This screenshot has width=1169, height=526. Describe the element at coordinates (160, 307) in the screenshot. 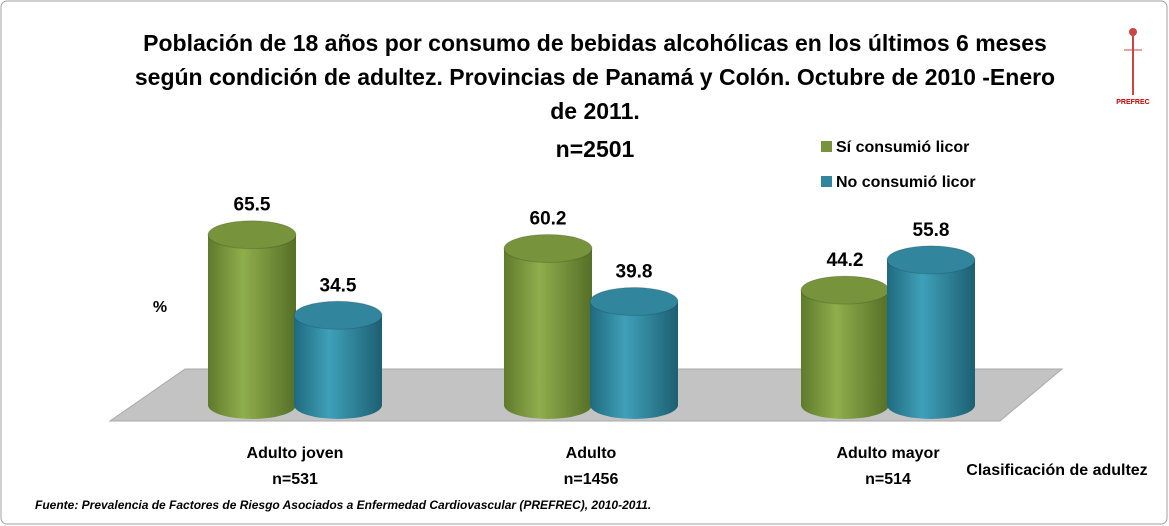

I see `y-axis-label: %` at that location.